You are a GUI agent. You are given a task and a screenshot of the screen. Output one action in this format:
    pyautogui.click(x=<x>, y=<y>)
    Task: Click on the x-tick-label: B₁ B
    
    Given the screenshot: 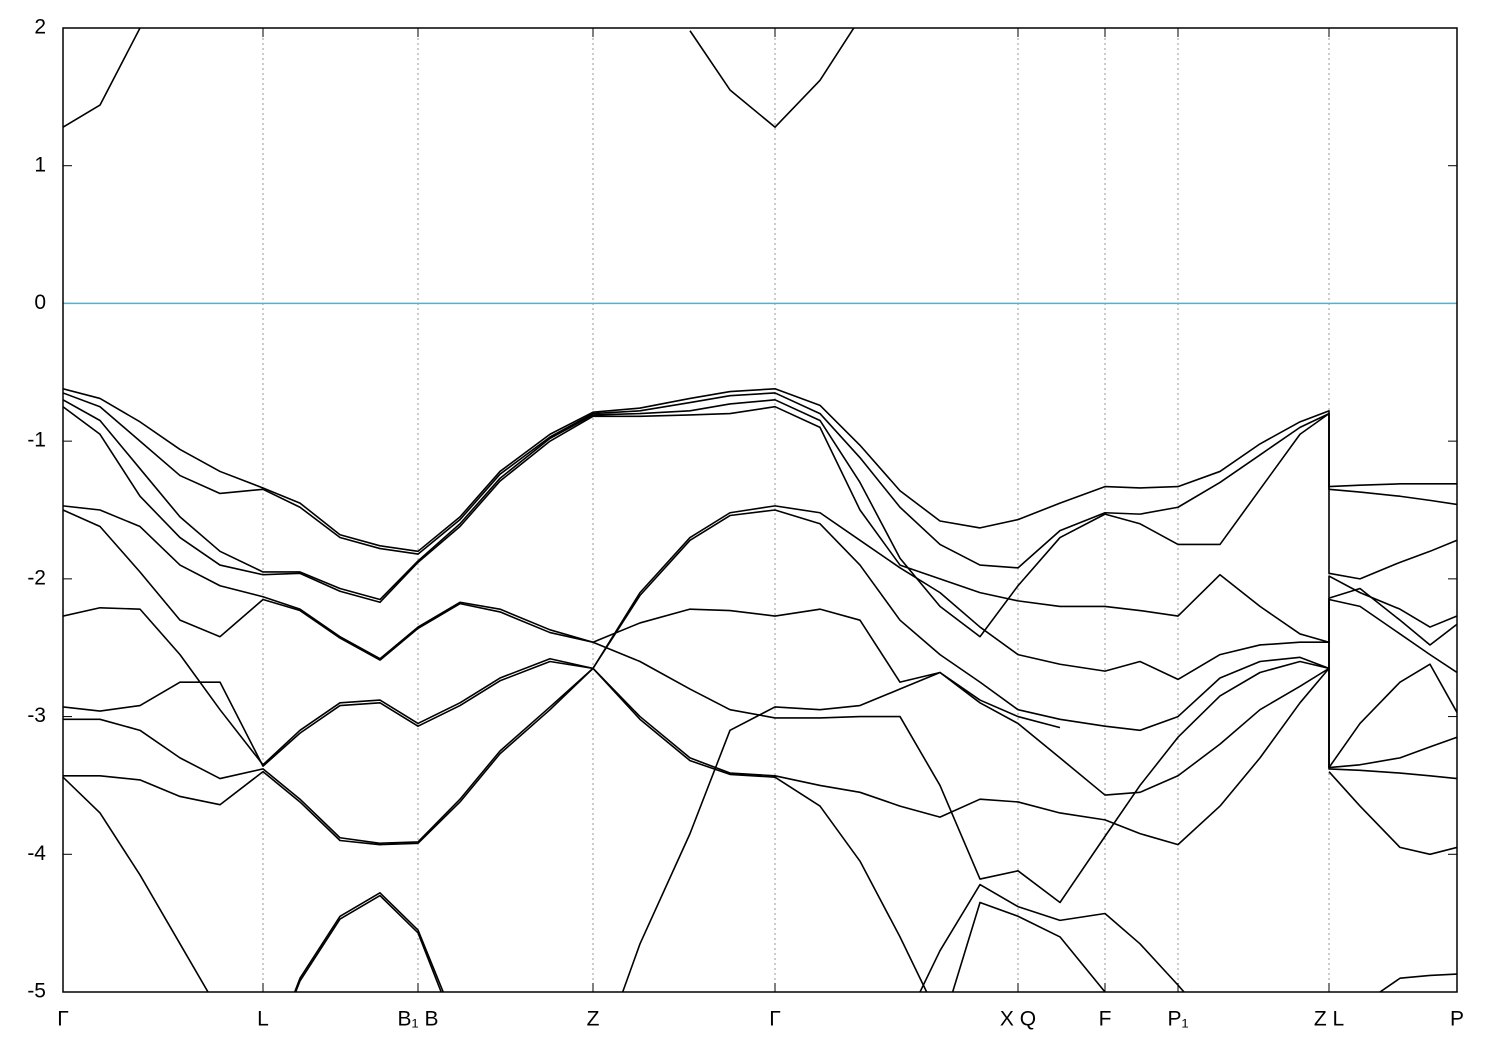 What is the action you would take?
    pyautogui.click(x=418, y=1019)
    